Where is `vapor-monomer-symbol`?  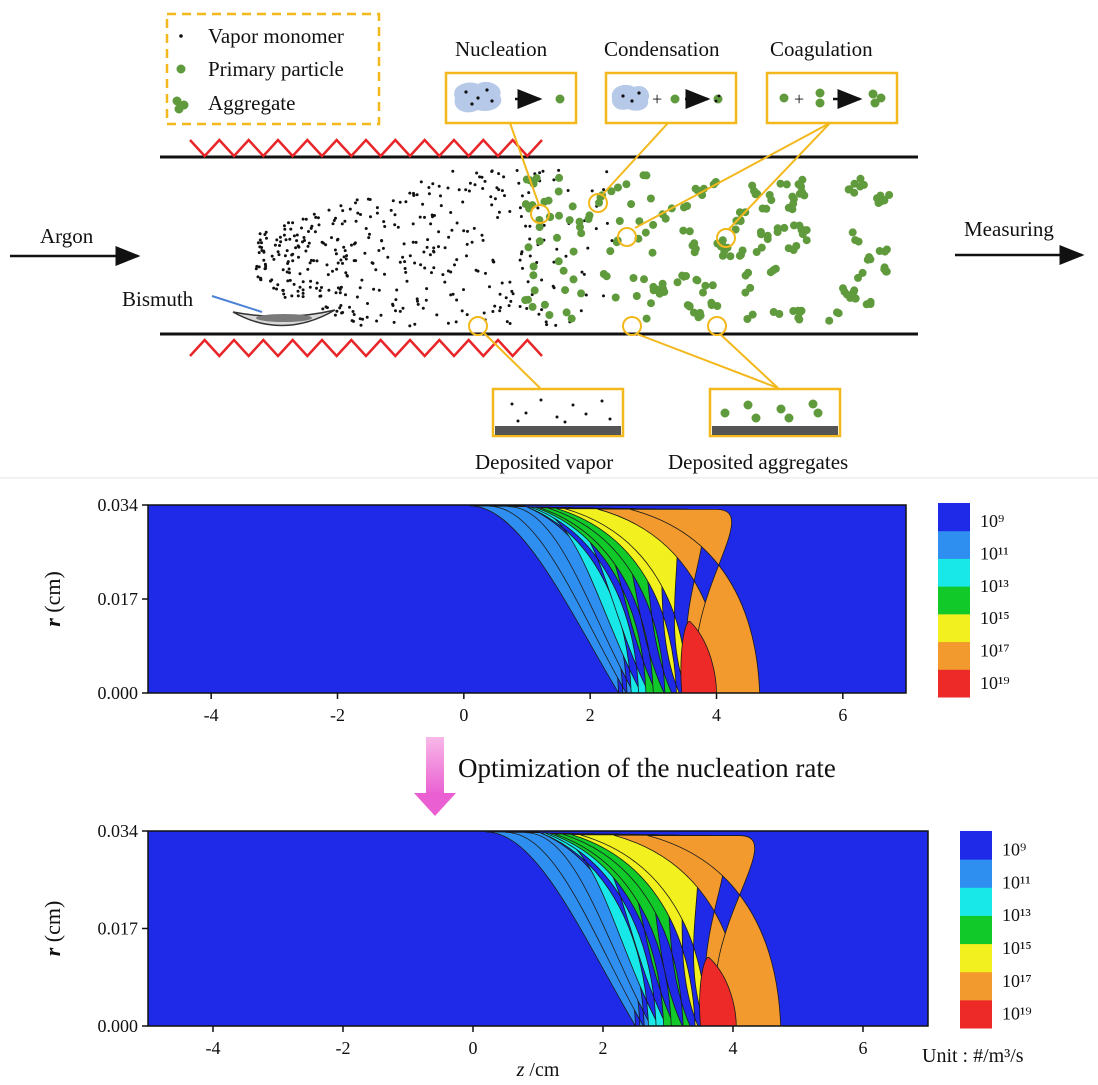
vapor-monomer-symbol is located at coordinates (181, 36).